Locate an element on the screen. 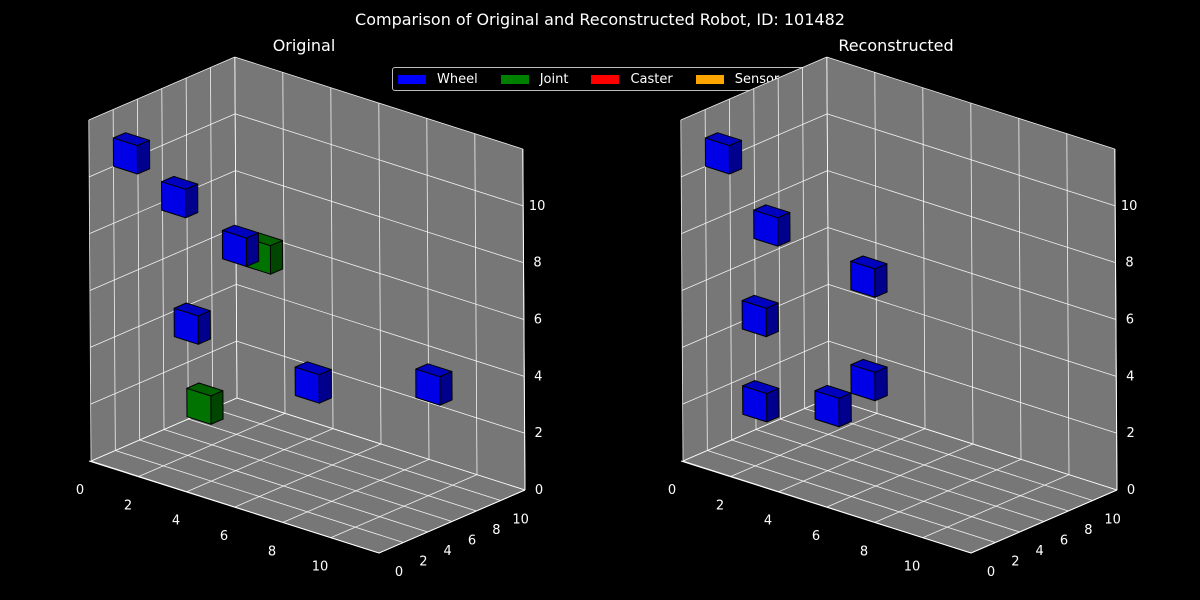  original-x-axis-line is located at coordinates (234, 507).